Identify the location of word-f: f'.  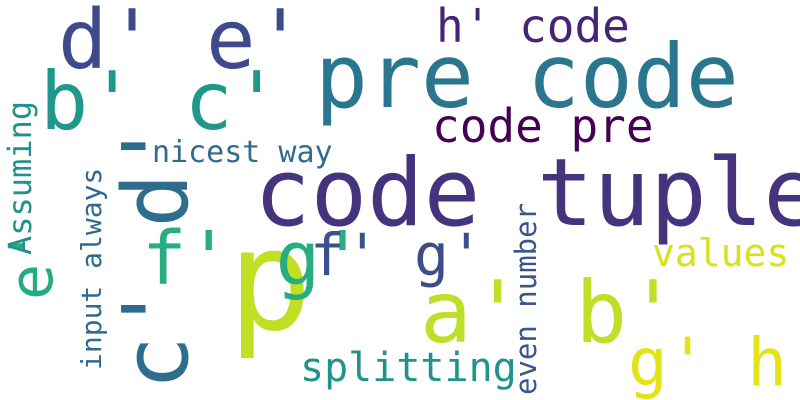
(345, 255).